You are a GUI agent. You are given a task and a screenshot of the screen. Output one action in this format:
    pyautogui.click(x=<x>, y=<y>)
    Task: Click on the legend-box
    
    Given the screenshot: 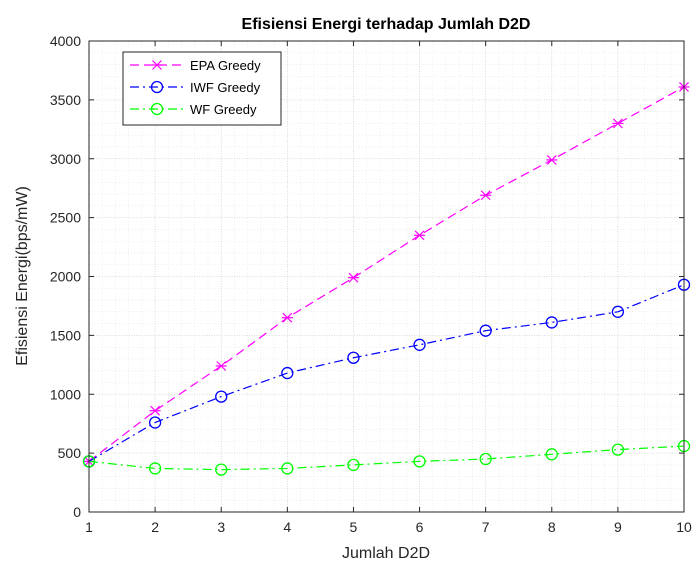 What is the action you would take?
    pyautogui.click(x=202, y=88)
    